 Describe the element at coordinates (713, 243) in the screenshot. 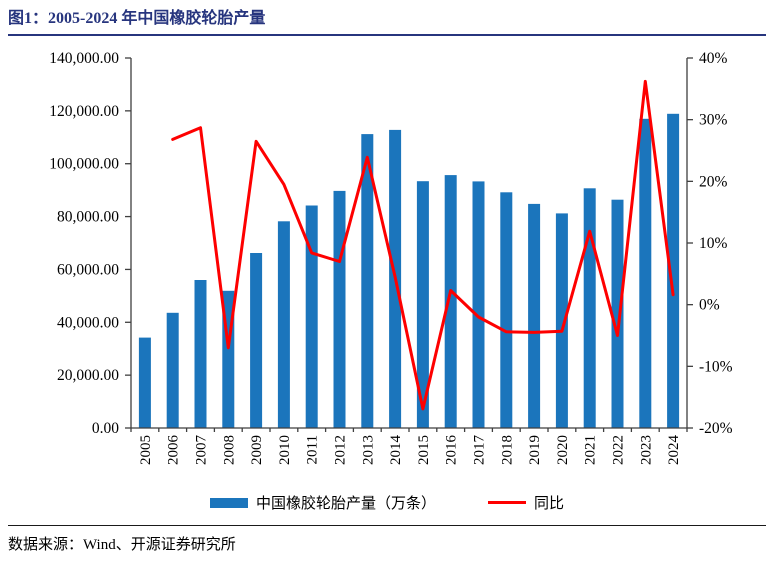

I see `right-axis-label: 10%` at that location.